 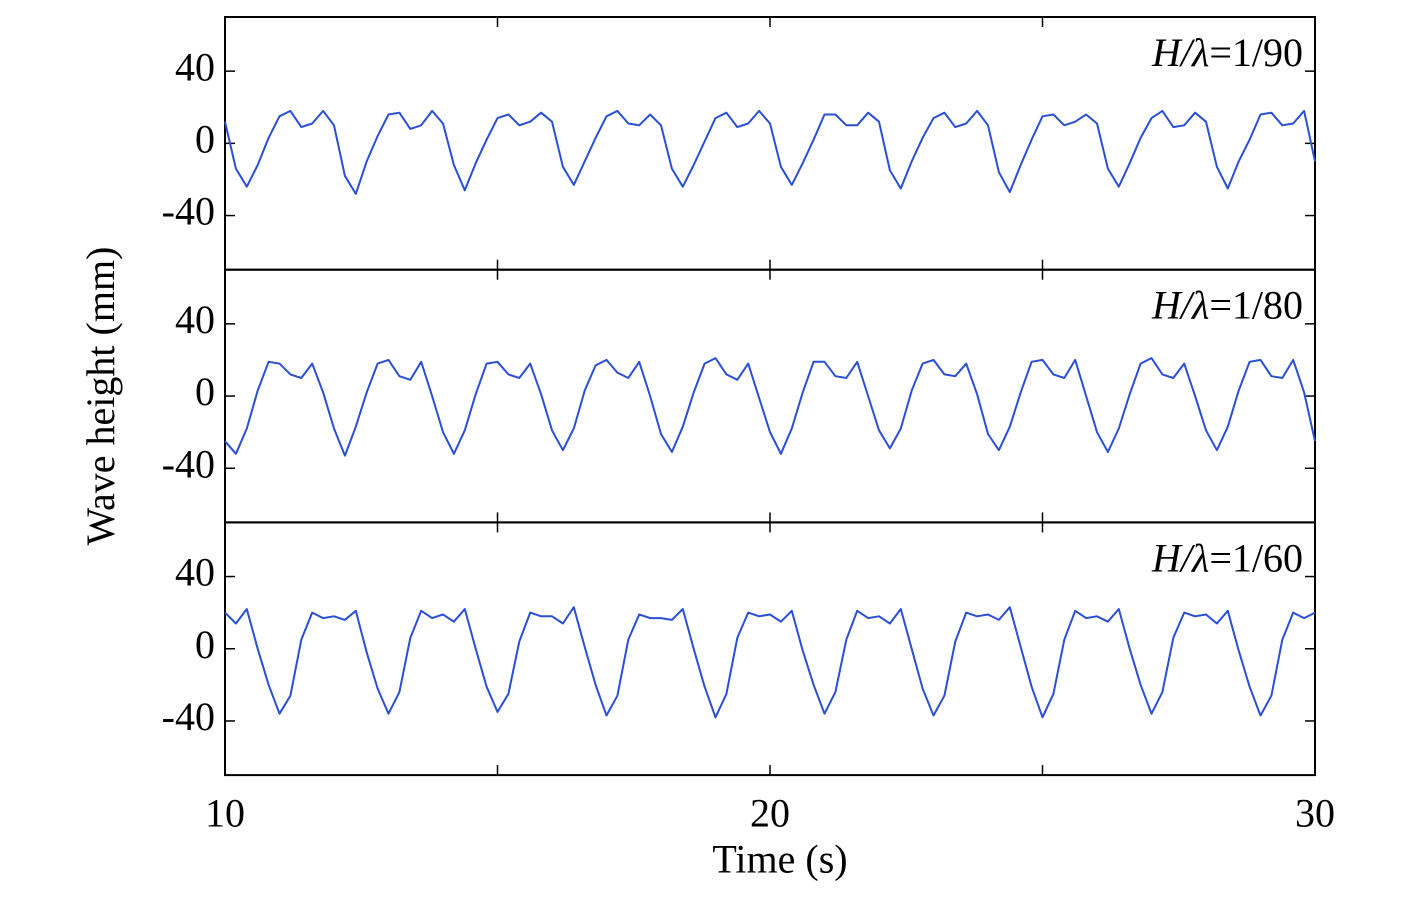 What do you see at coordinates (779, 858) in the screenshot?
I see `x-axis-label: Time (s)` at bounding box center [779, 858].